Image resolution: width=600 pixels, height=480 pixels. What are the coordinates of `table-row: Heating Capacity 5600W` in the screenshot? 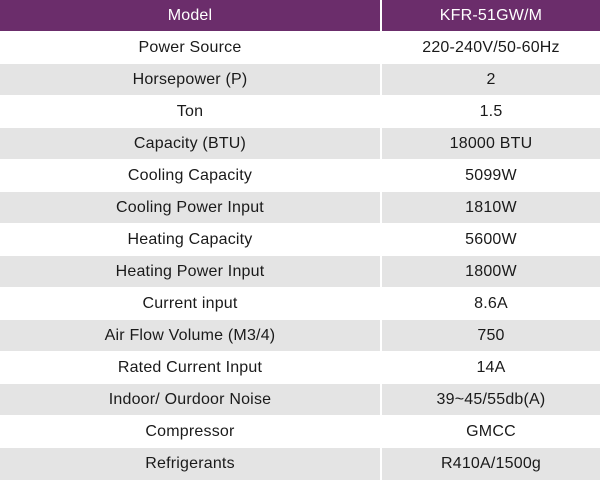 It's located at (300, 240).